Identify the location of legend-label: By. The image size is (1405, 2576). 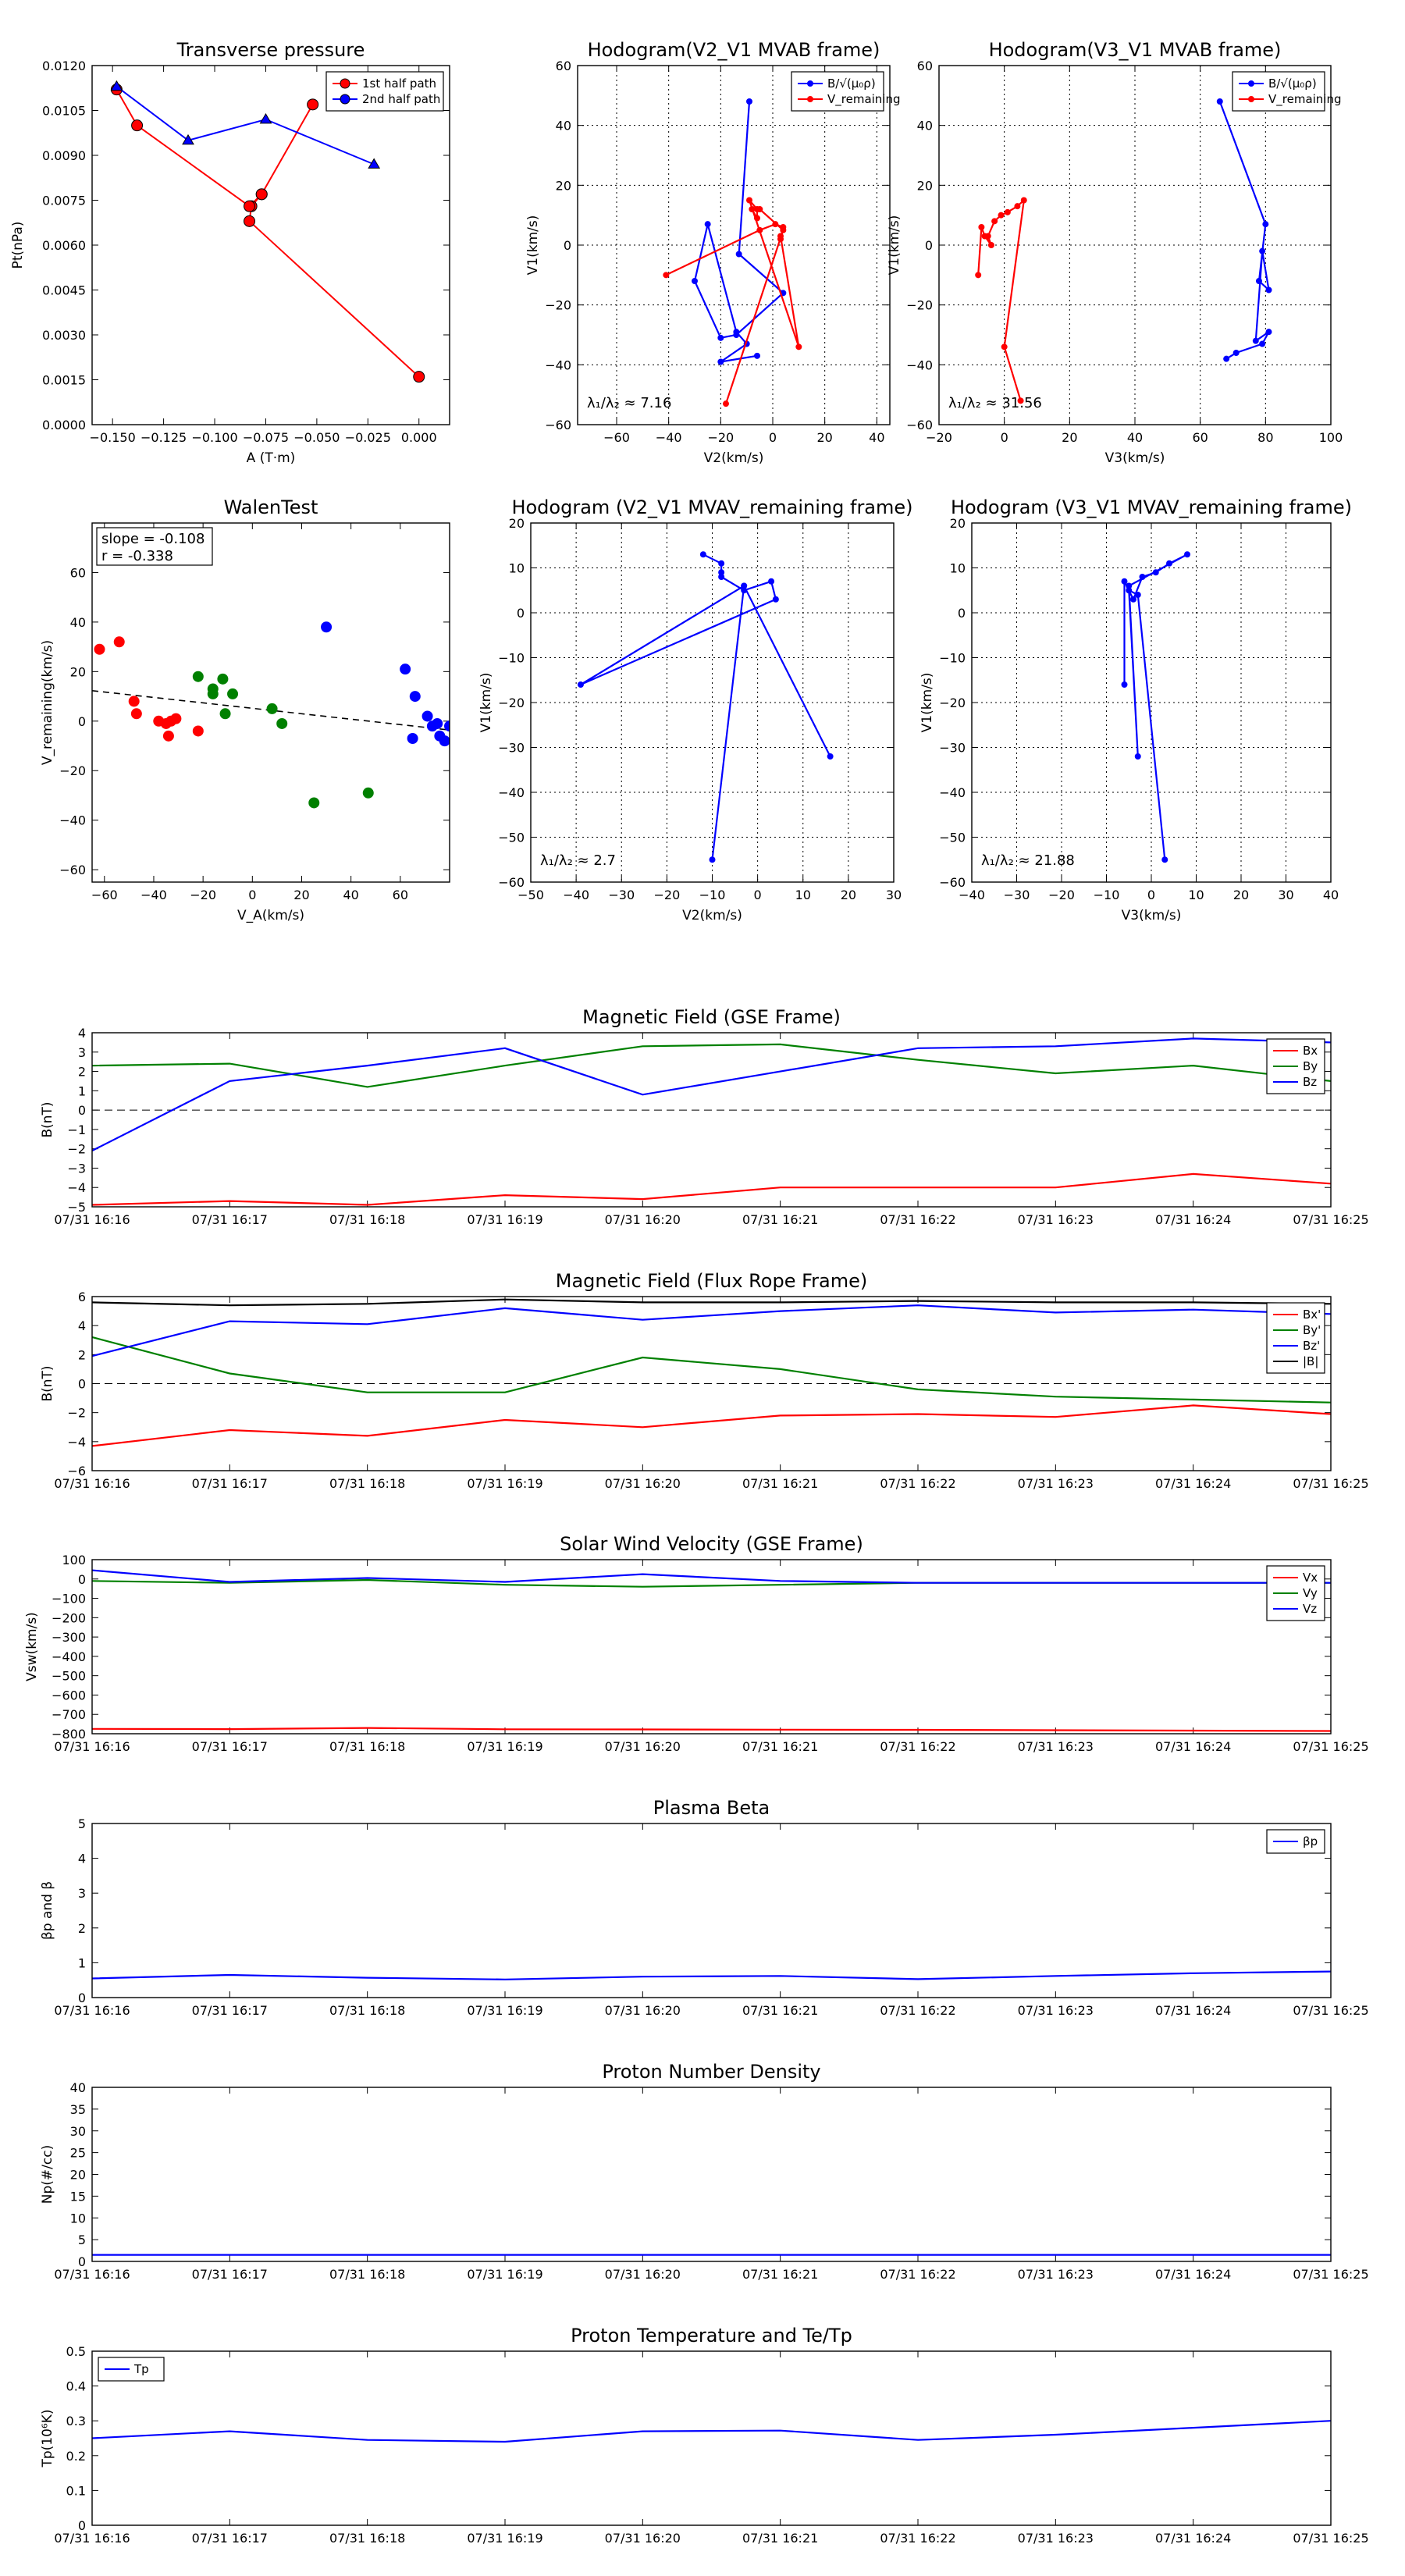
(1310, 1066).